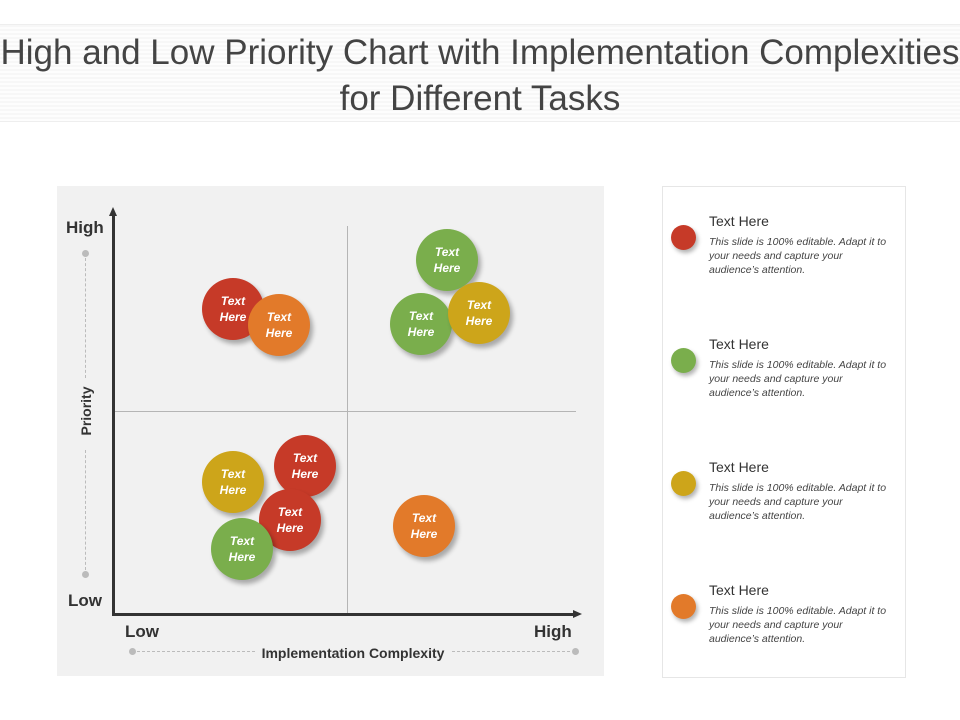 The image size is (960, 720). I want to click on y-axis-arrow-icon, so click(113, 211).